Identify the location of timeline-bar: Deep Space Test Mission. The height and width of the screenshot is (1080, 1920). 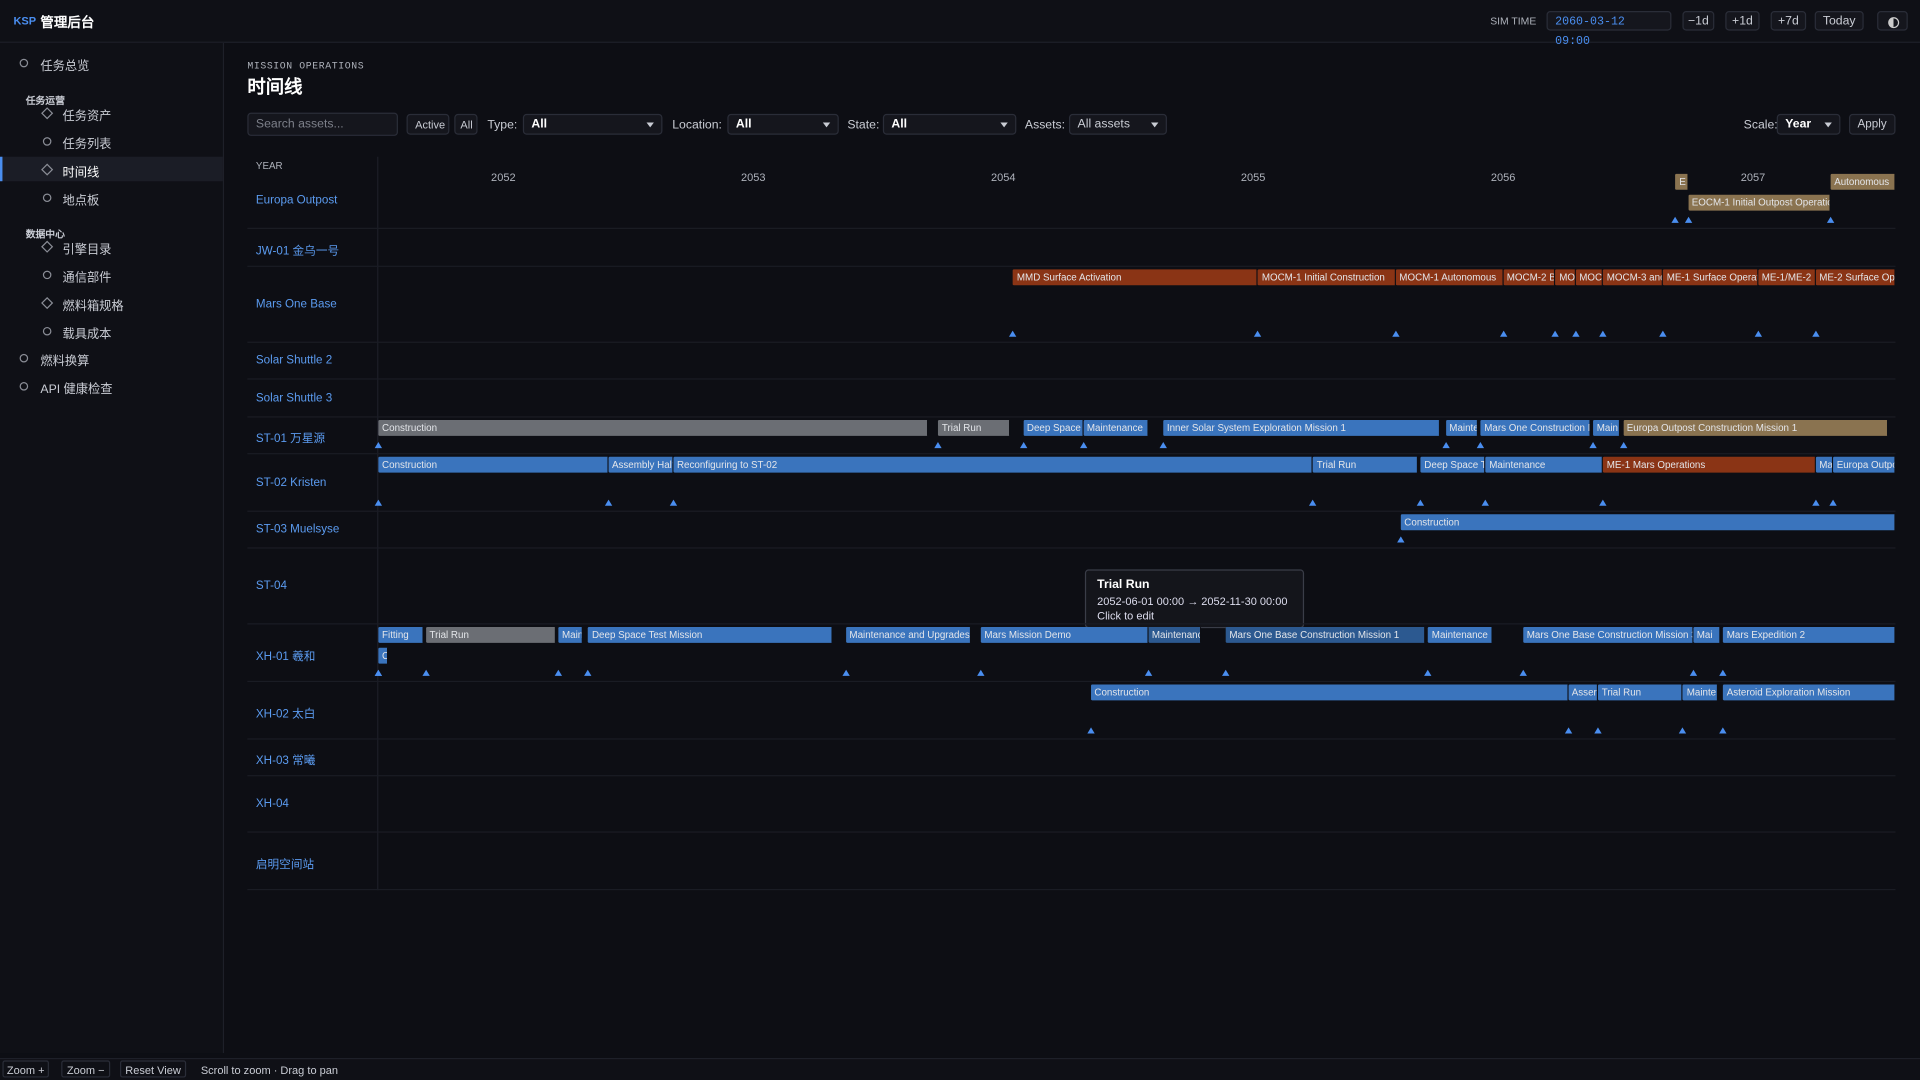
(711, 634).